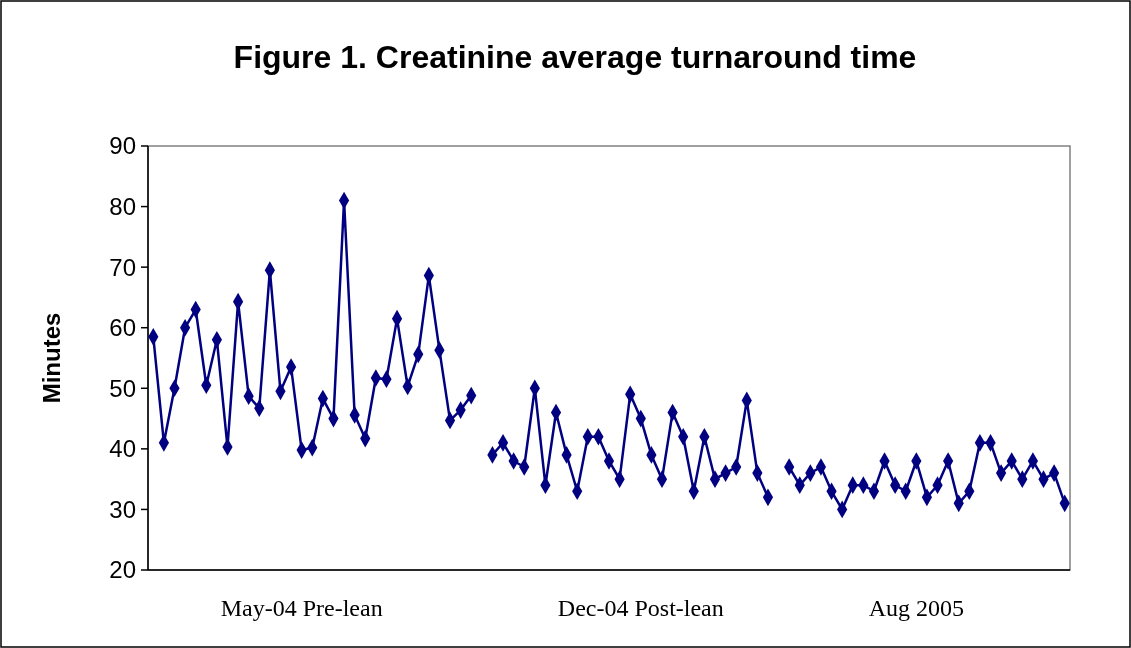 This screenshot has height=648, width=1131. What do you see at coordinates (122, 570) in the screenshot?
I see `y-tick-label: 20` at bounding box center [122, 570].